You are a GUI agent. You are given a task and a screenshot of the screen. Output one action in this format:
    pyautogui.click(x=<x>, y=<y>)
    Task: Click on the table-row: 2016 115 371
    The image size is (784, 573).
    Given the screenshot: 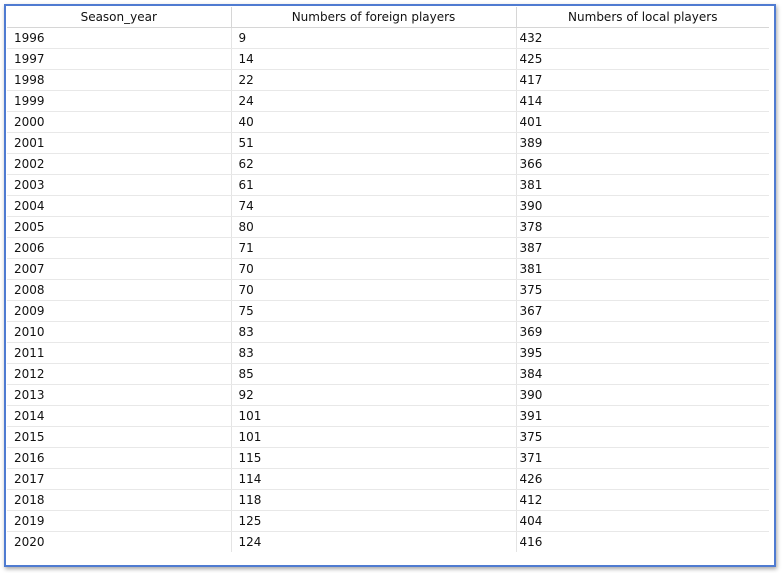 What is the action you would take?
    pyautogui.click(x=388, y=458)
    